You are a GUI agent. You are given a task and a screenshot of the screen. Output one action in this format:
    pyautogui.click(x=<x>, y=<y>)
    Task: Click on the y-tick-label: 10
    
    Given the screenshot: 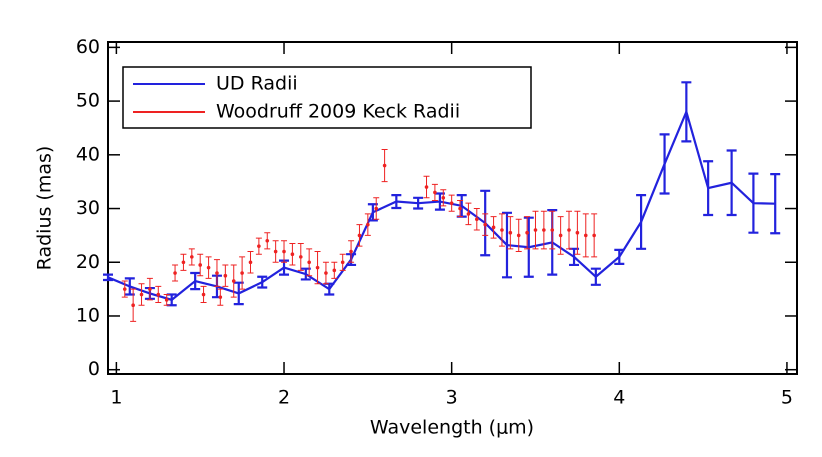 What is the action you would take?
    pyautogui.click(x=88, y=315)
    